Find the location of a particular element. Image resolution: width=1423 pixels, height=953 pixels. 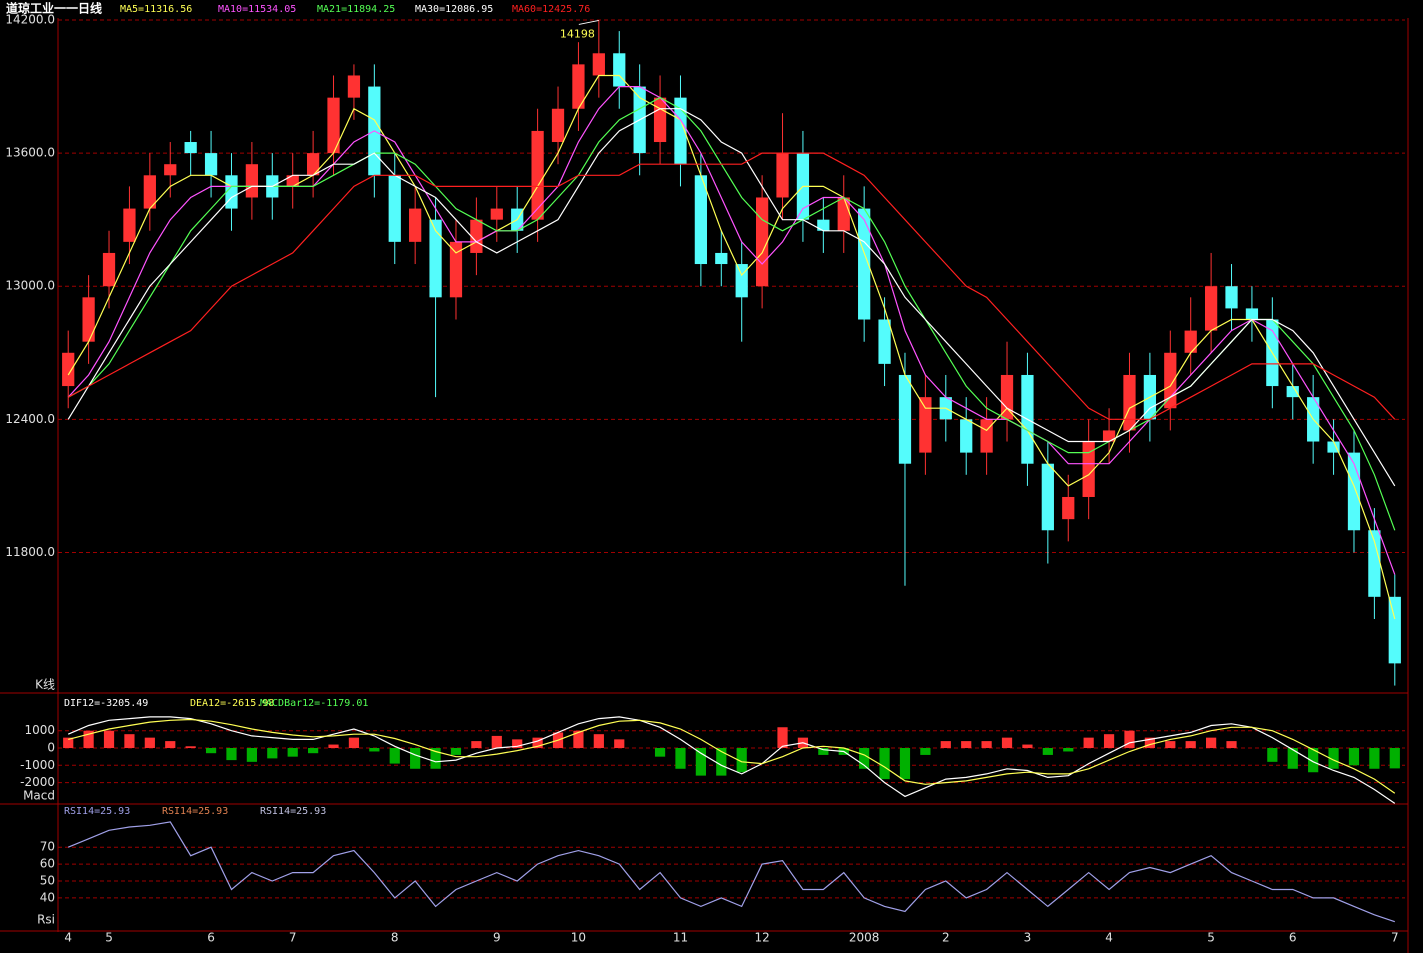

legend-entry: DIF12=-3205.49 is located at coordinates (106, 703).